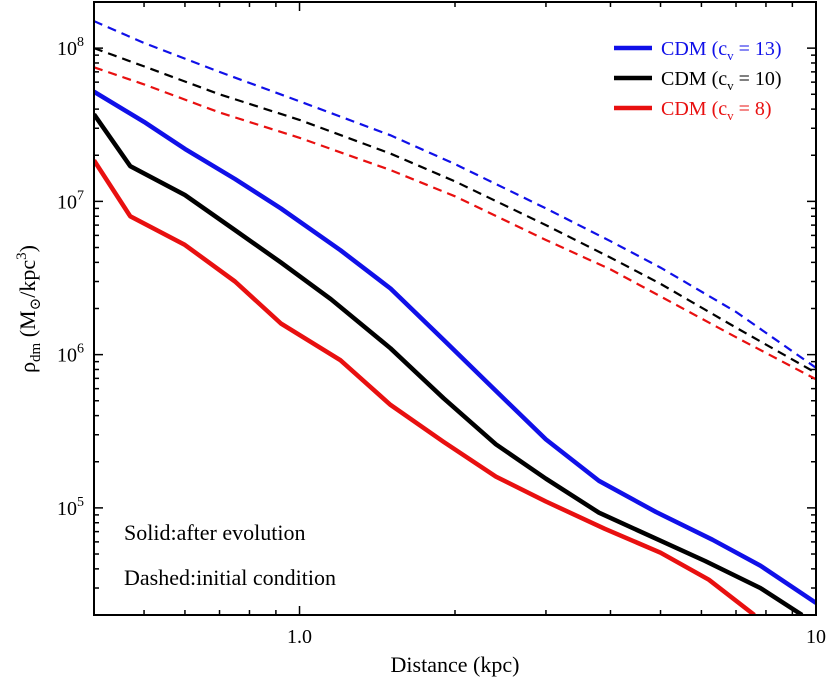 This screenshot has height=684, width=831. What do you see at coordinates (36, 352) in the screenshot?
I see `y-label-sub: dm` at bounding box center [36, 352].